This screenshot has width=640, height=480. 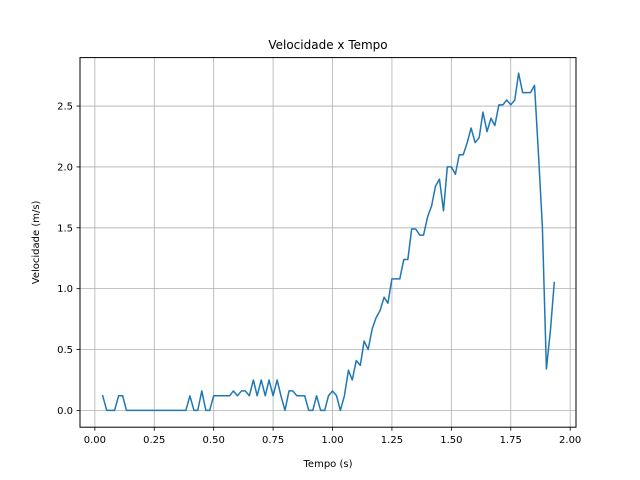 I want to click on y-tick-label: 1.5, so click(x=65, y=228).